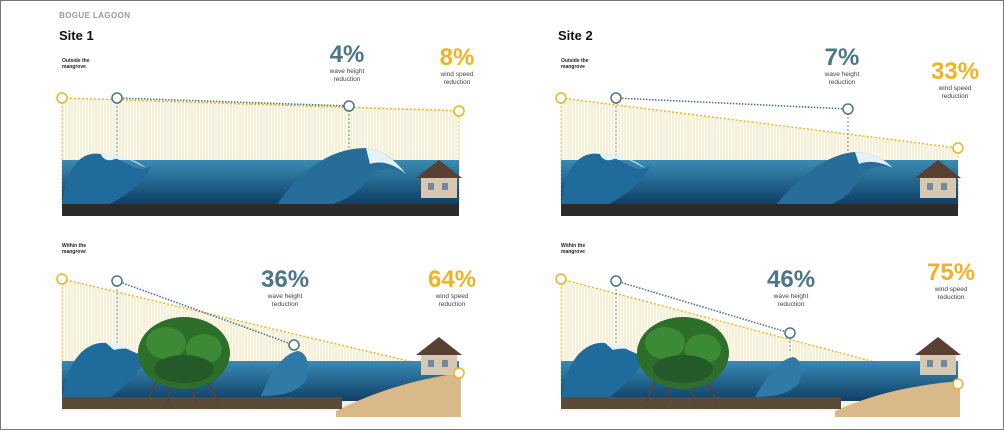 This screenshot has width=1004, height=430. I want to click on site-1-within-diagram, so click(260, 345).